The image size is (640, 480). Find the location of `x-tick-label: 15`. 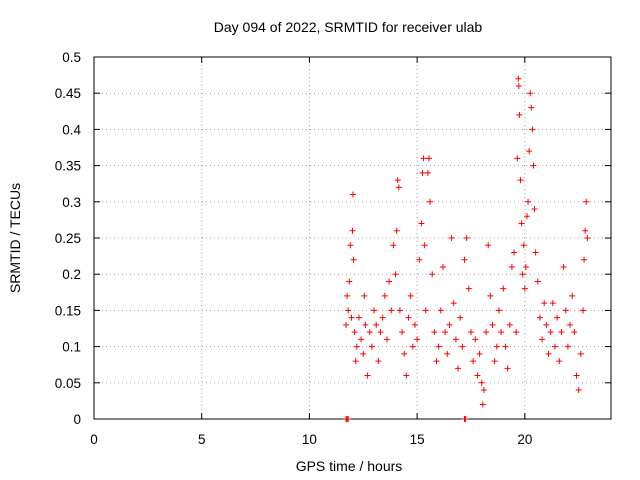

x-tick-label: 15 is located at coordinates (417, 439).